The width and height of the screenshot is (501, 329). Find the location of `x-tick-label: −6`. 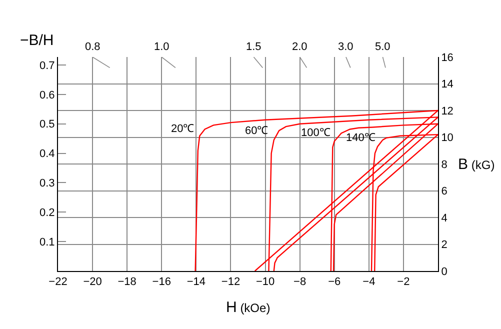

x-tick-label: −6 is located at coordinates (334, 282).